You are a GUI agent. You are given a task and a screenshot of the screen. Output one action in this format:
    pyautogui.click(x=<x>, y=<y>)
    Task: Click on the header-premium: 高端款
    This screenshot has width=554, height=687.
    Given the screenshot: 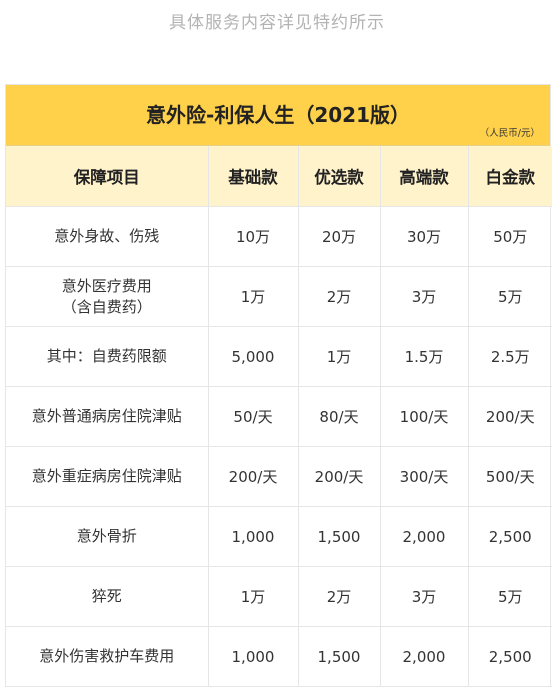 What is the action you would take?
    pyautogui.click(x=424, y=176)
    